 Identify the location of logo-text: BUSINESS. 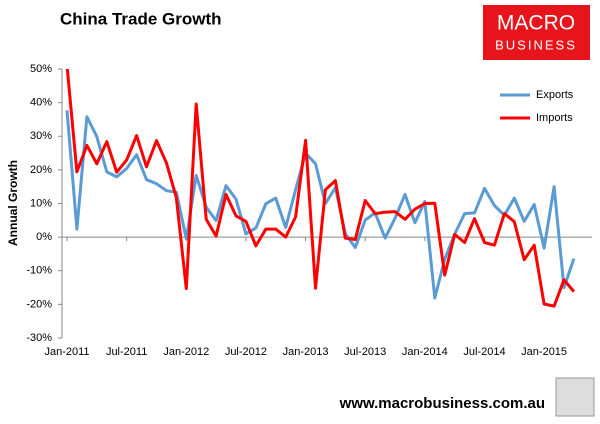
(536, 44).